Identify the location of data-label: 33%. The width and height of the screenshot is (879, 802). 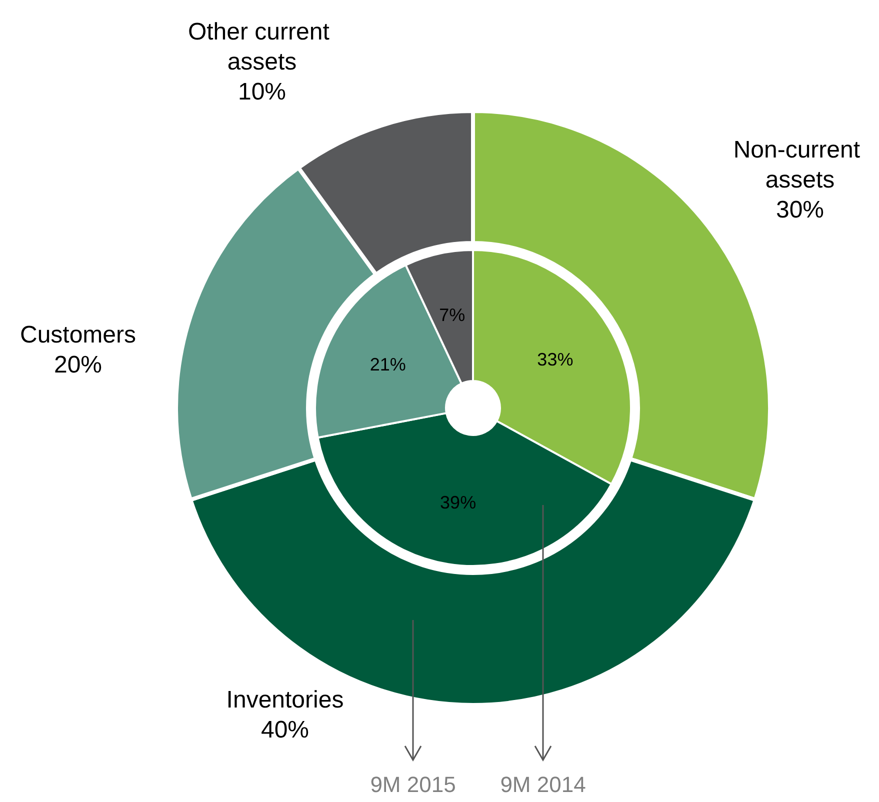
(555, 359).